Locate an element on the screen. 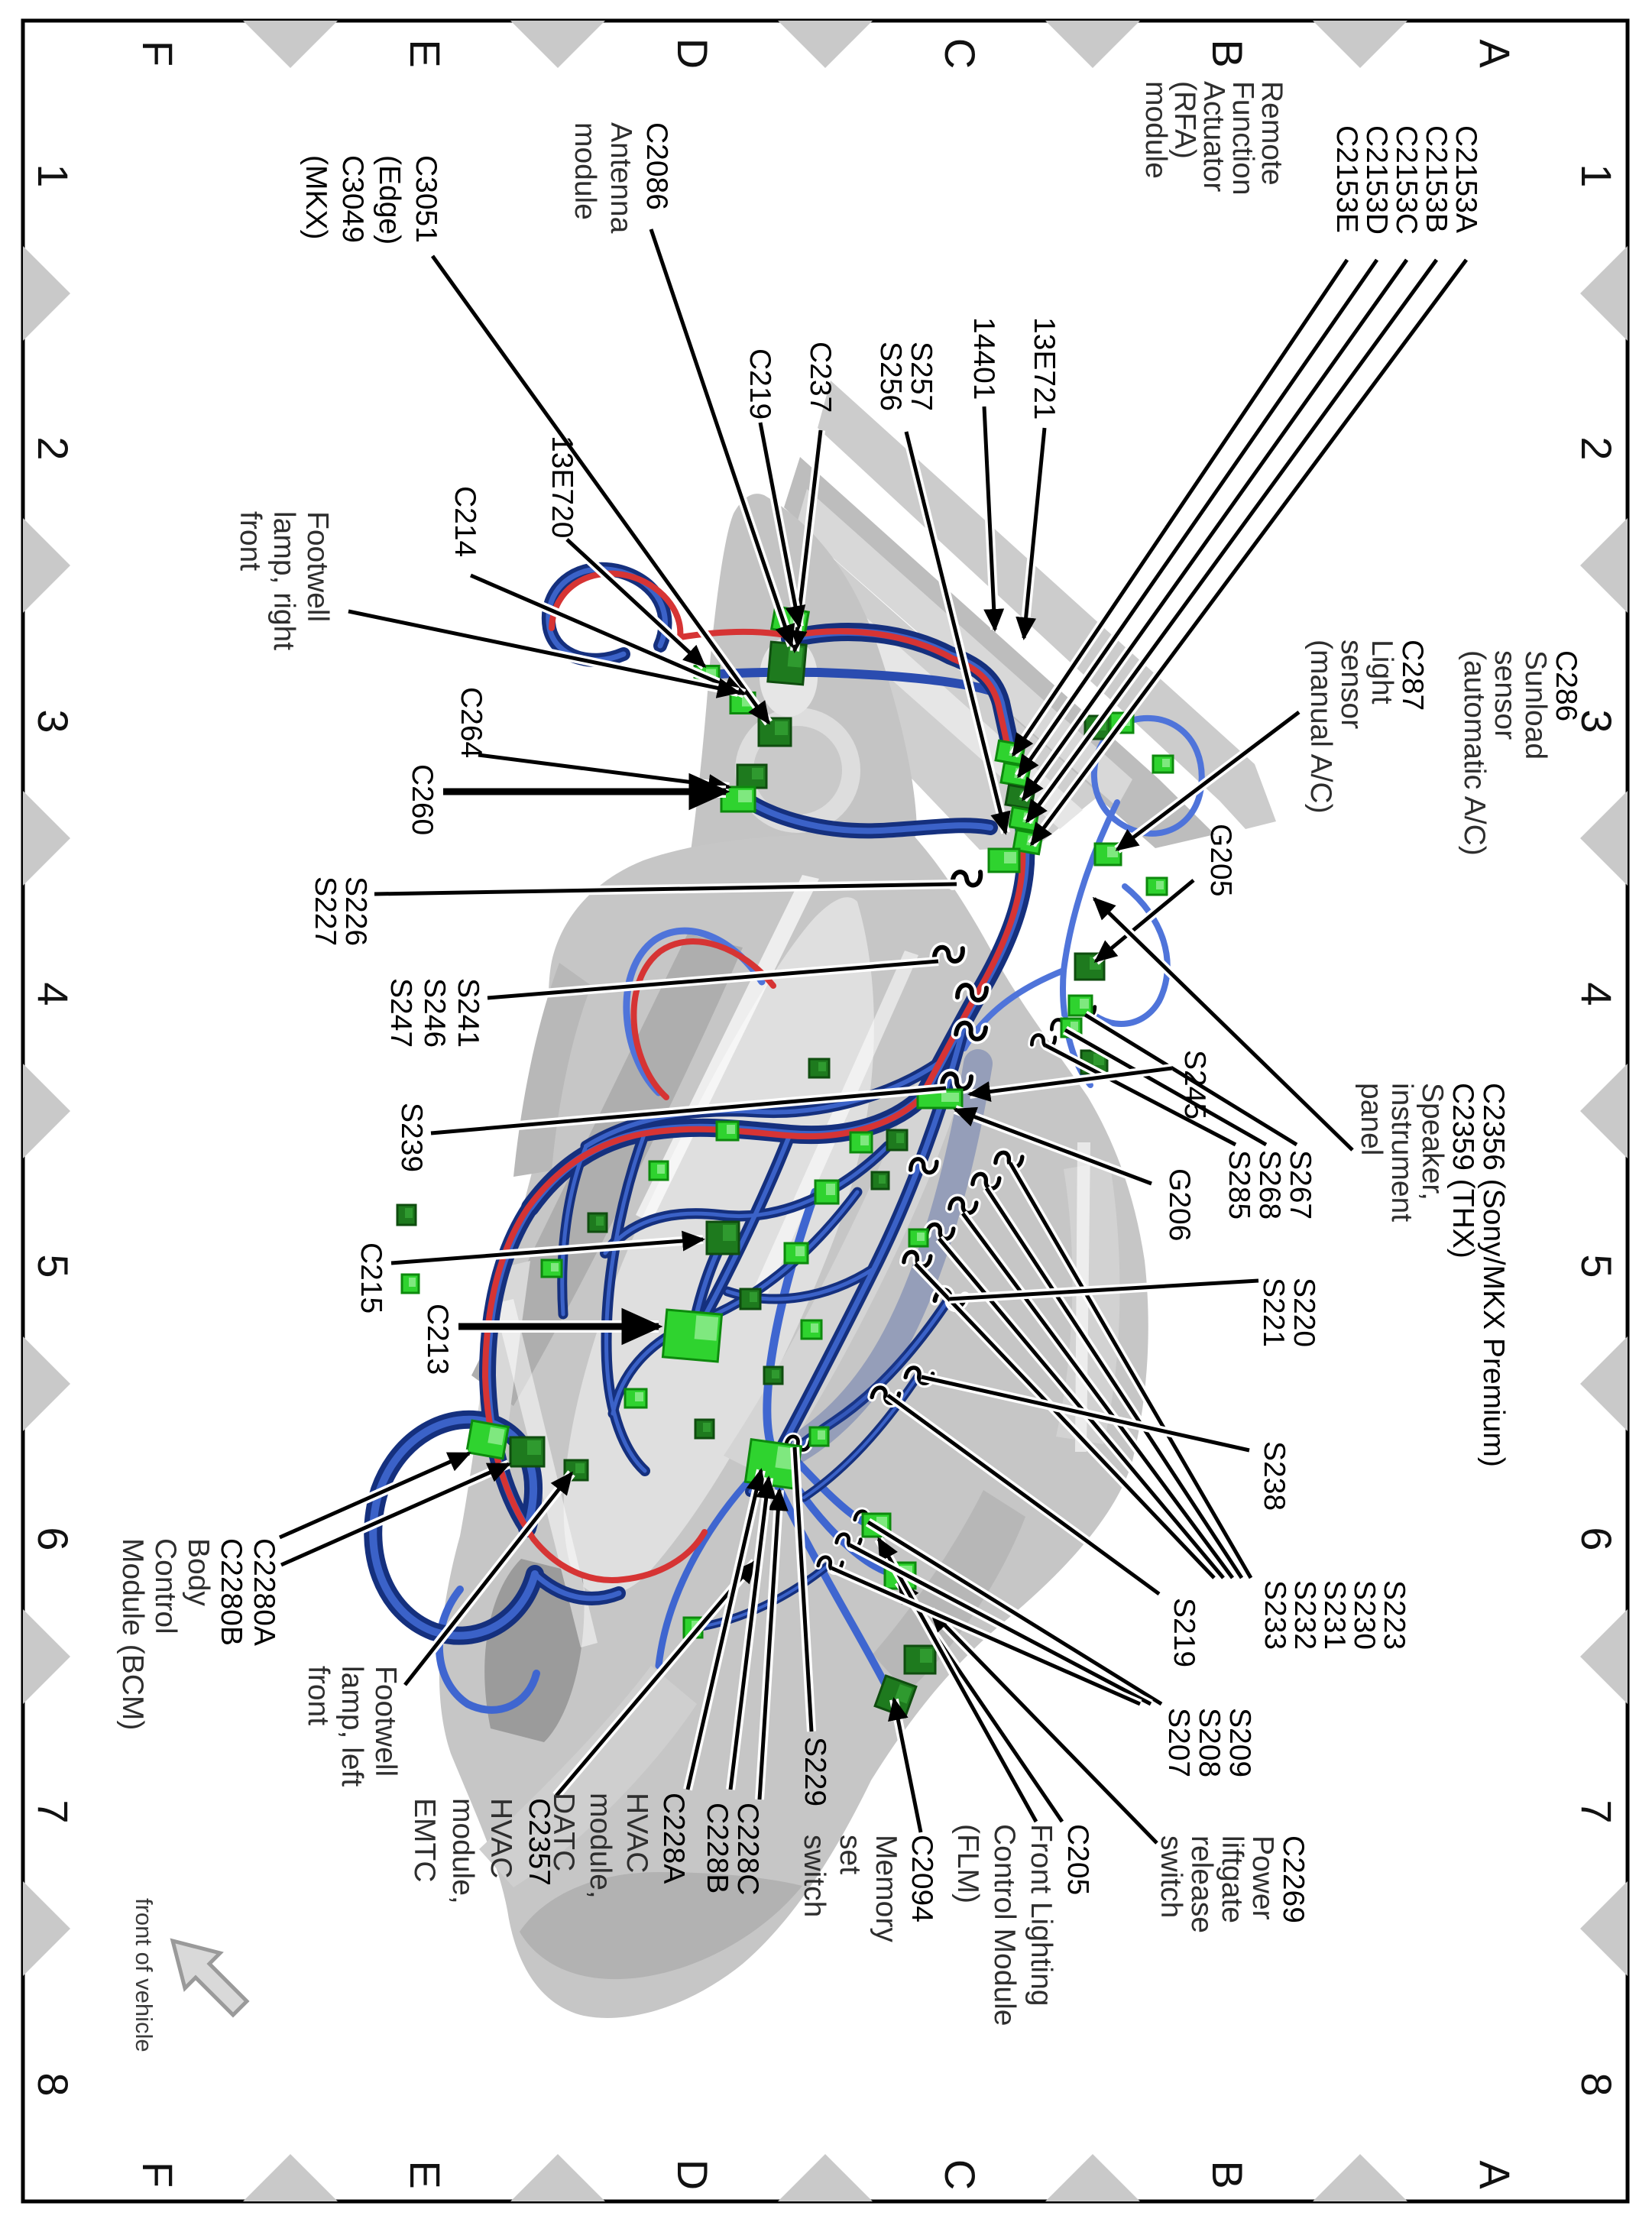  svg-text: (RFA) is located at coordinates (1184, 120).